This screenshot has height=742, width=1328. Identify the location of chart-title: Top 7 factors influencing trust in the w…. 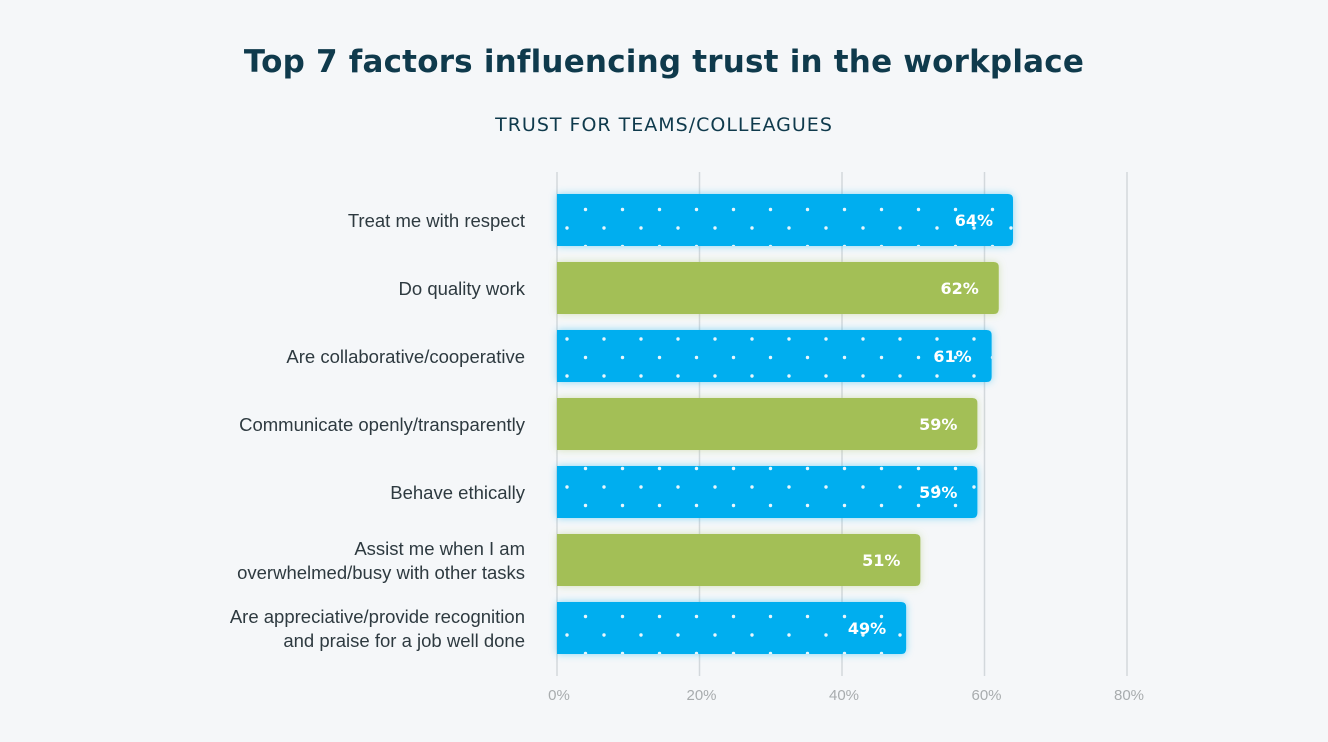
(664, 62).